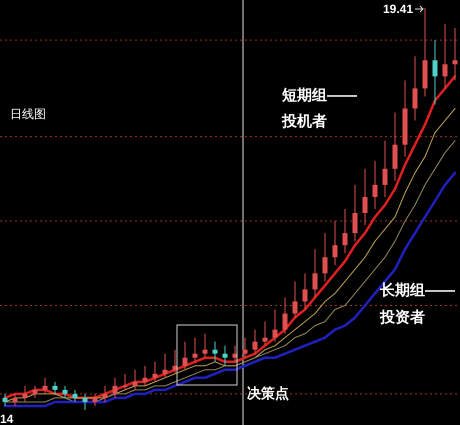 The image size is (460, 425). Describe the element at coordinates (7, 418) in the screenshot. I see `text: 14` at that location.